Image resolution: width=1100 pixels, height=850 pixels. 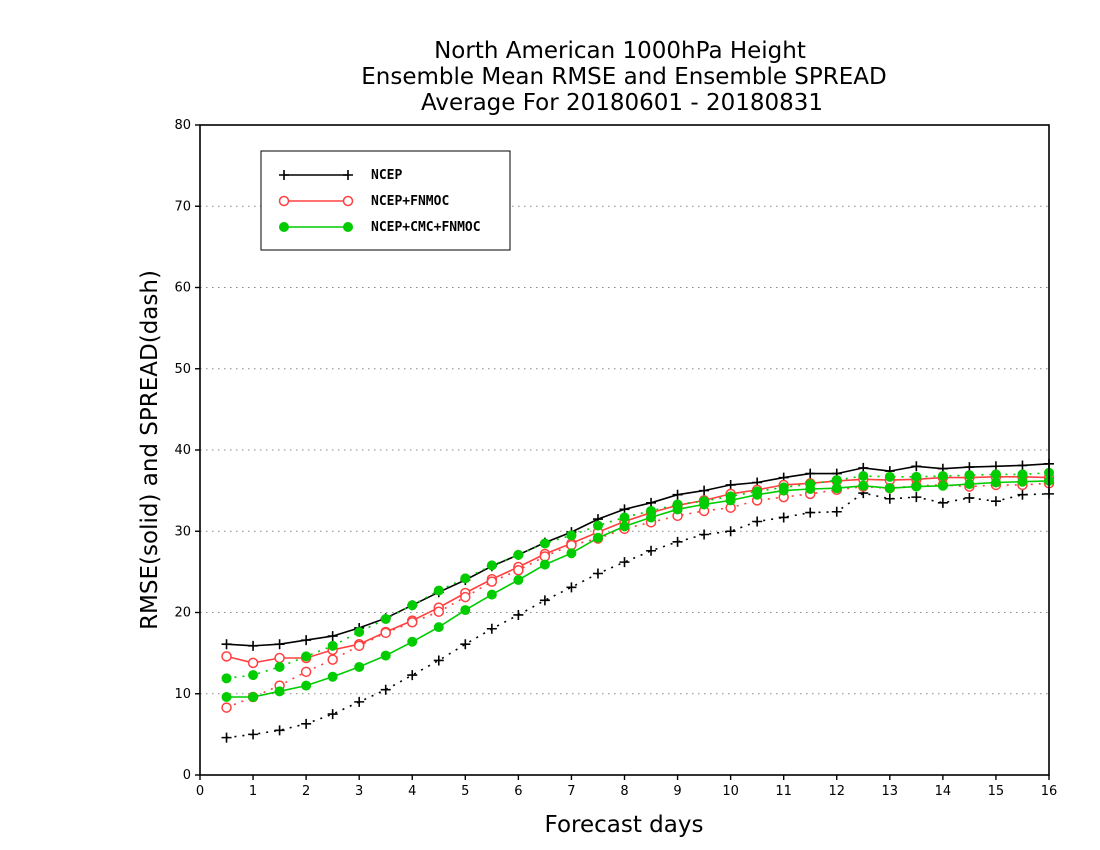 I want to click on x-tick-label: 14, so click(x=943, y=791).